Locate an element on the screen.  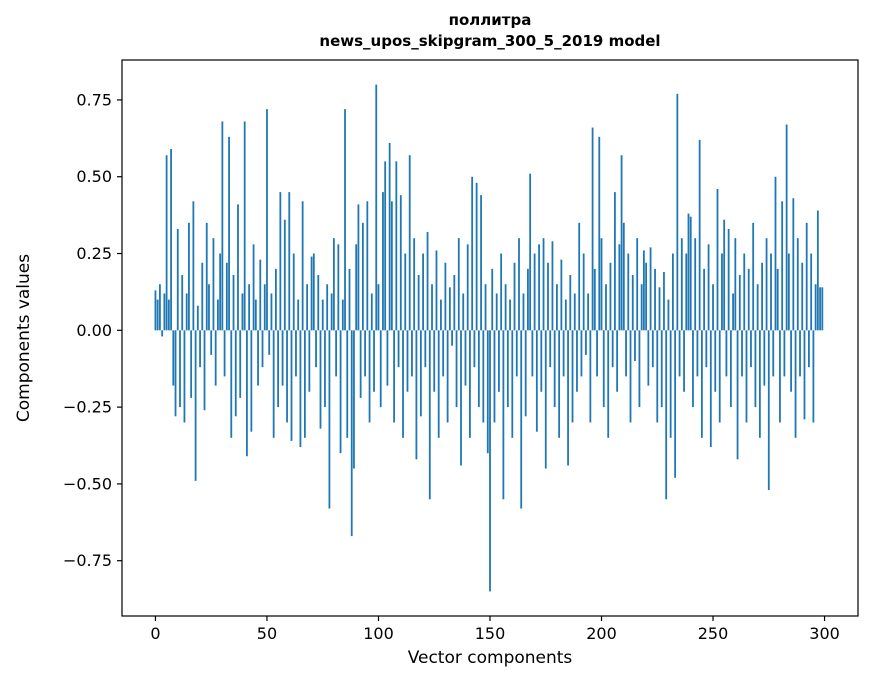
x-tick-label: 300 is located at coordinates (824, 633).